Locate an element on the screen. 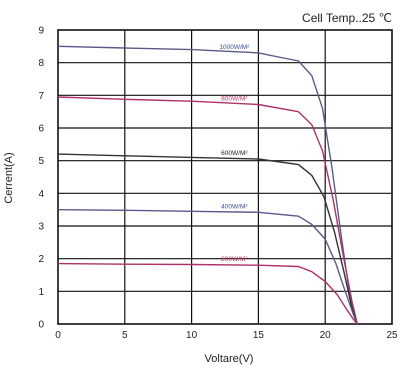 This screenshot has height=369, width=401. y-tick-label: 8 is located at coordinates (41, 63).